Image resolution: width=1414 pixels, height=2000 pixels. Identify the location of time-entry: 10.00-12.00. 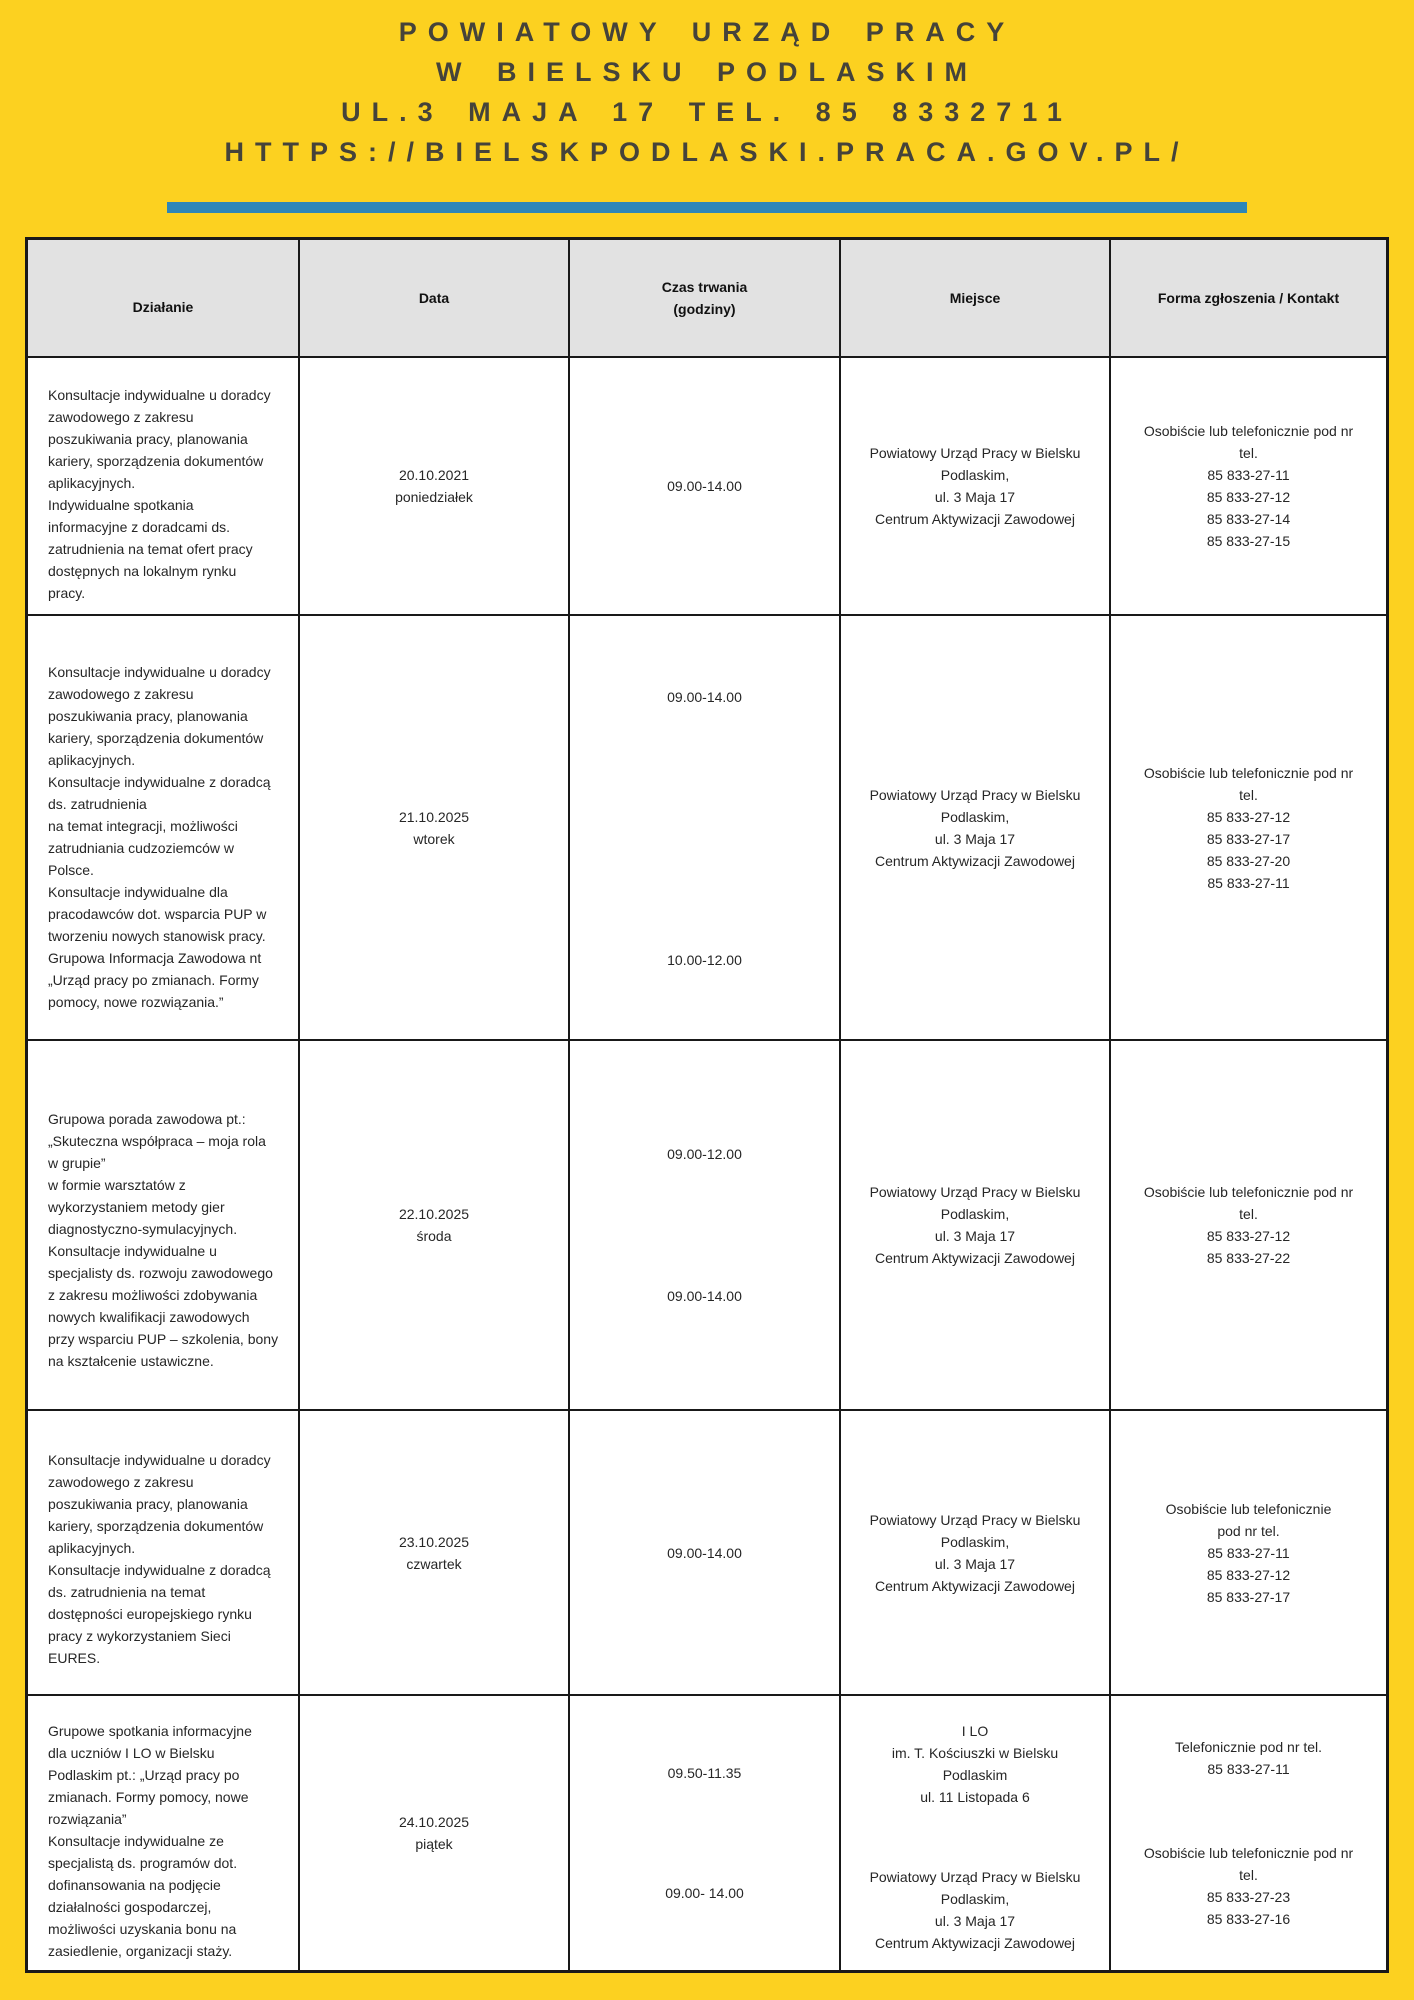
(704, 960).